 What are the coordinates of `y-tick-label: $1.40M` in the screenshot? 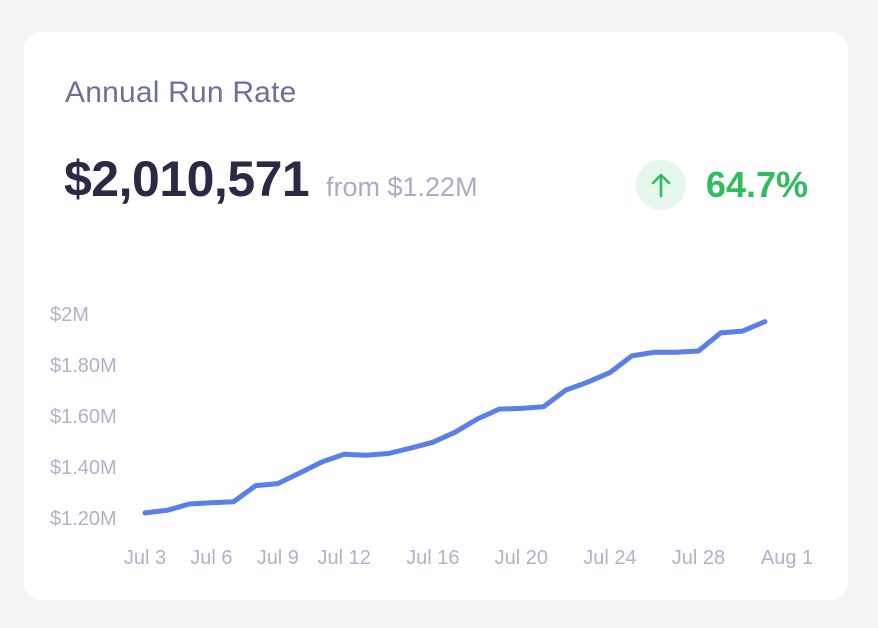 It's located at (83, 468).